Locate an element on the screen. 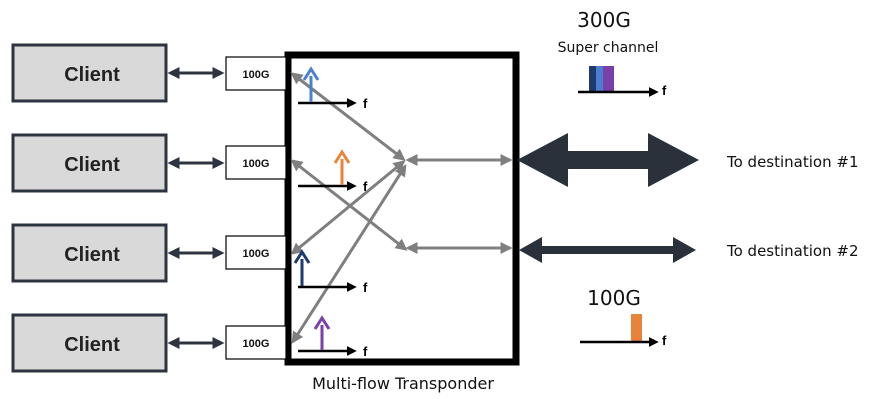  client-2: Client is located at coordinates (89, 163).